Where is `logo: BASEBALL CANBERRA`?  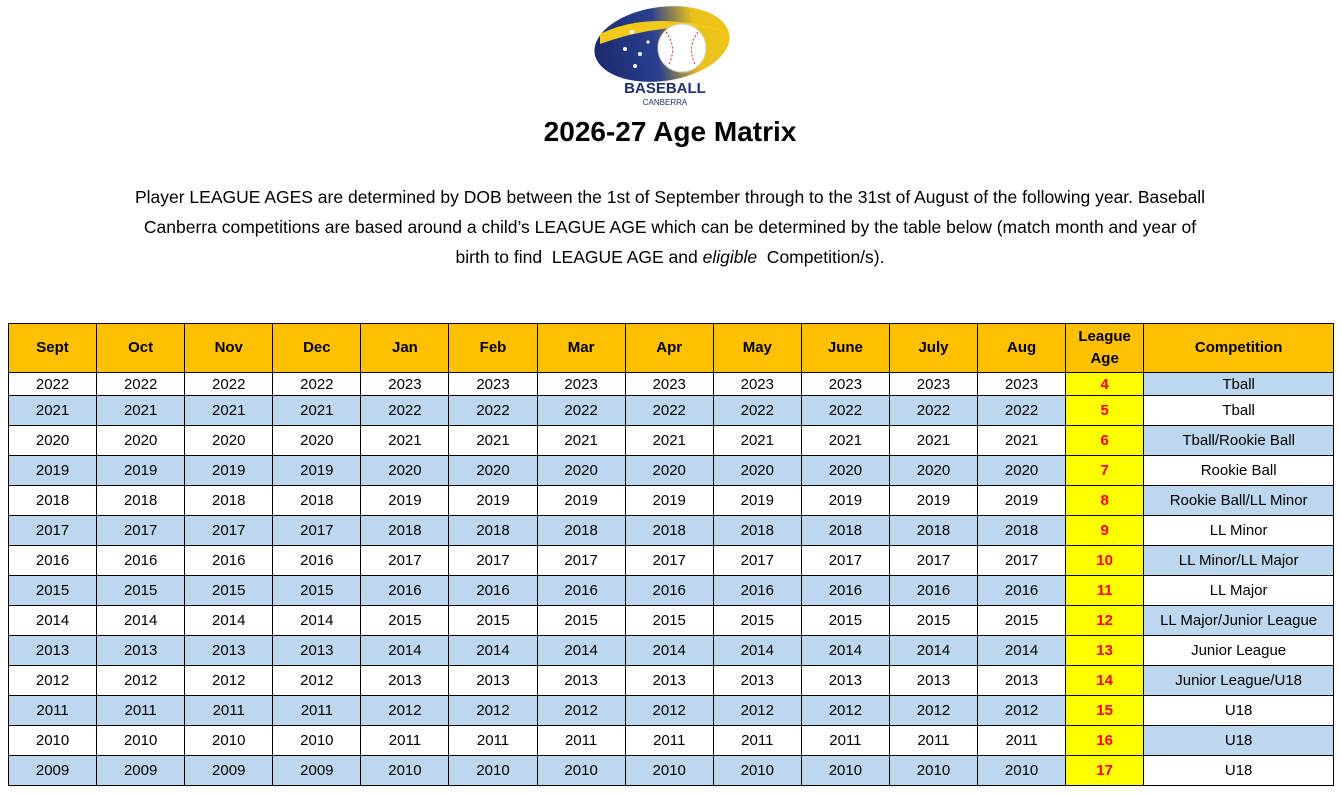
logo: BASEBALL CANBERRA is located at coordinates (662, 56).